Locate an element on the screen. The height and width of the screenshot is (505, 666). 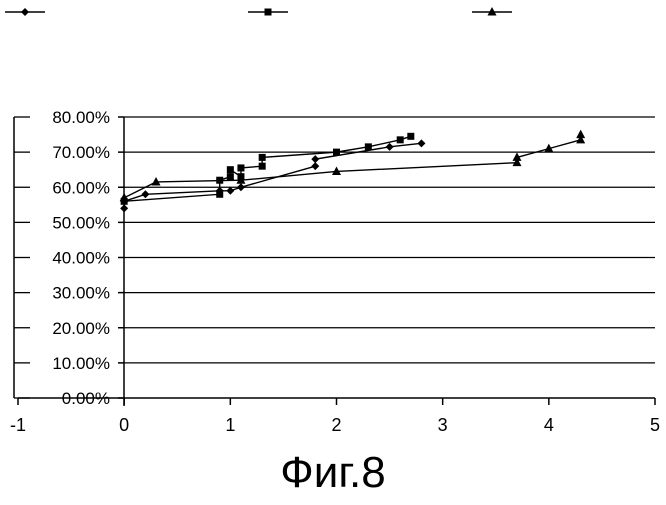
x-tick-label: 1 is located at coordinates (230, 425).